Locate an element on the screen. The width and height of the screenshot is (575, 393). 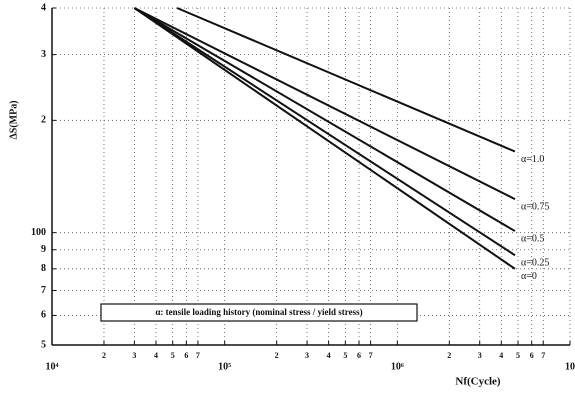
annotation-box is located at coordinates (259, 312).